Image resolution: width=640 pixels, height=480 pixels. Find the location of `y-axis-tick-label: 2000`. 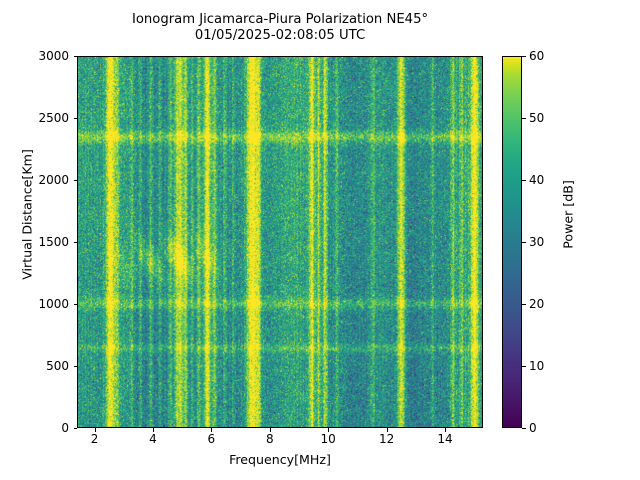

y-axis-tick-label: 2000 is located at coordinates (53, 180).